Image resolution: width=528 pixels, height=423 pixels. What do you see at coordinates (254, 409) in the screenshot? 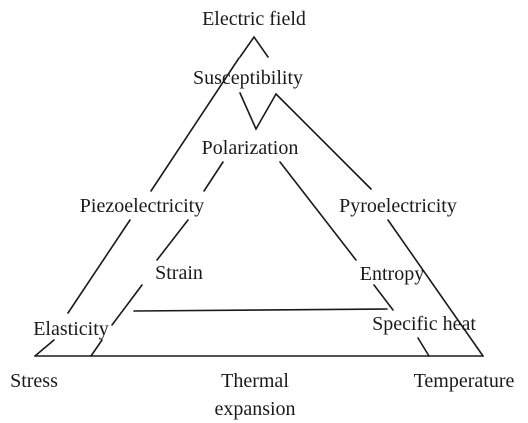
I see `label-thermal-expansion-line2: expansion` at bounding box center [254, 409].